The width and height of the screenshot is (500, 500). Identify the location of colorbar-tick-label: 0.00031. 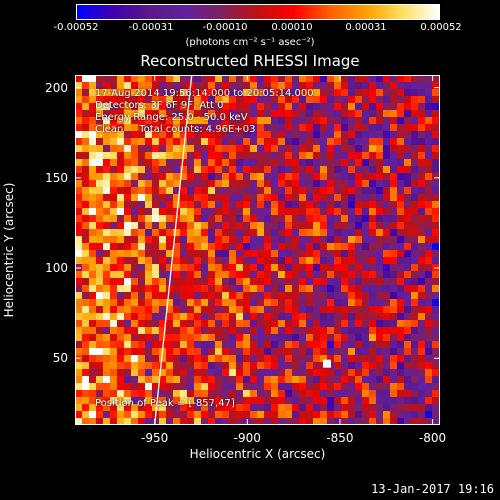
(366, 27).